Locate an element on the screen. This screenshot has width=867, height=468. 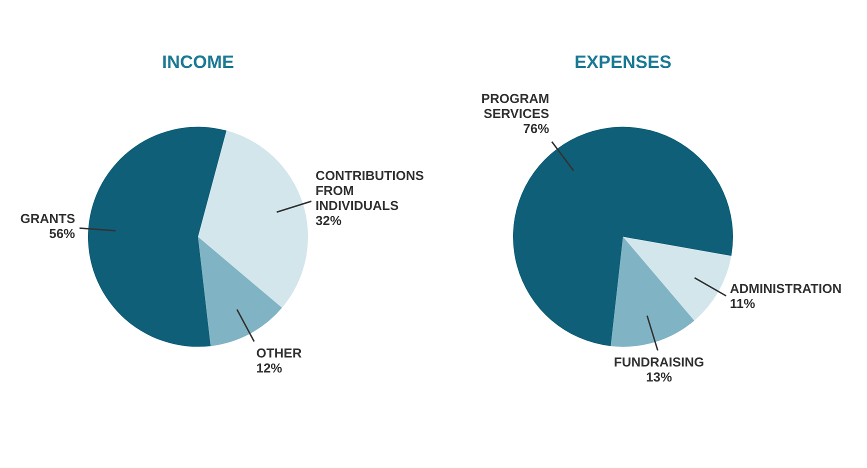
slice-label: ADMINISTRATION is located at coordinates (786, 288).